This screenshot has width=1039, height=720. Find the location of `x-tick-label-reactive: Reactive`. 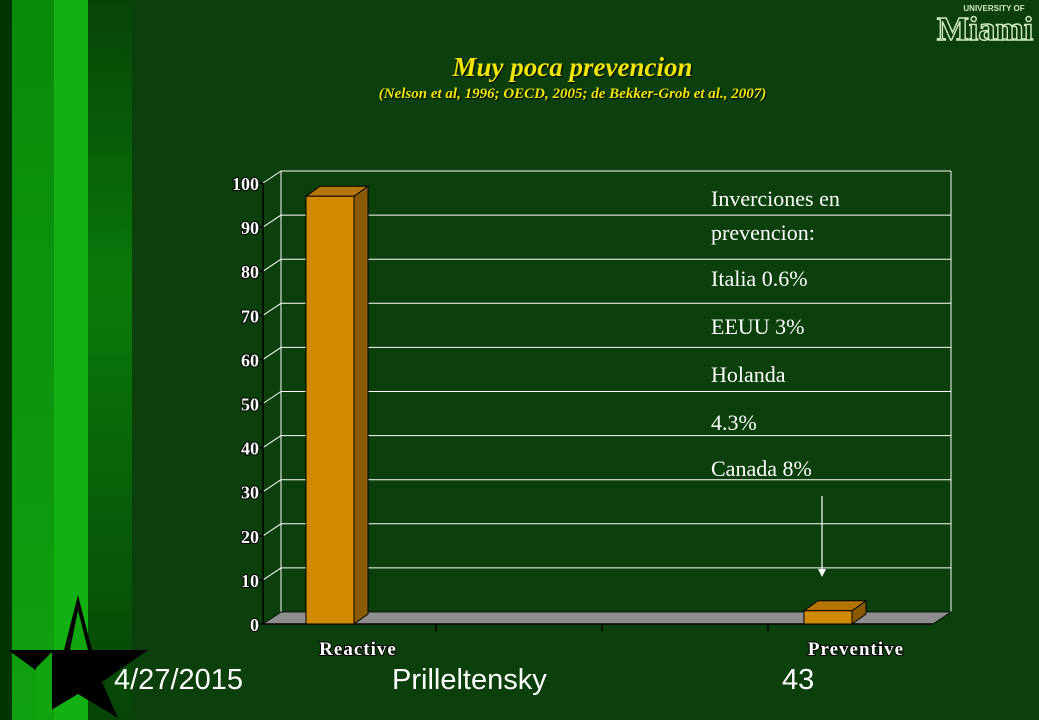

x-tick-label-reactive: Reactive is located at coordinates (358, 649).